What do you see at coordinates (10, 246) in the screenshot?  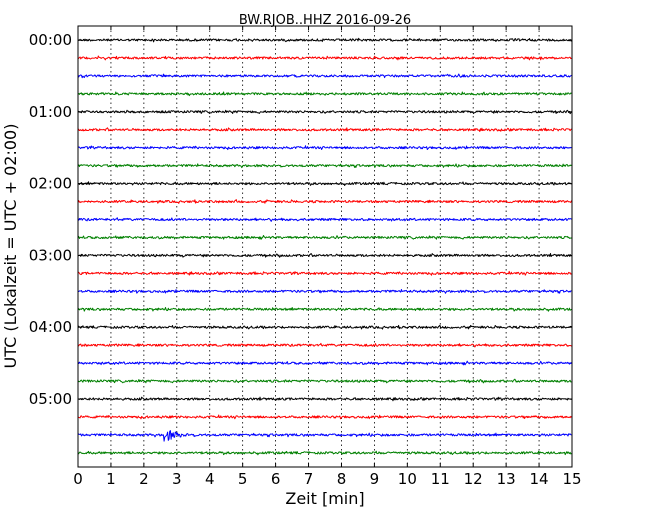 I see `y-axis-label: UTC (Lokalzeit = UTC + 02:00)` at bounding box center [10, 246].